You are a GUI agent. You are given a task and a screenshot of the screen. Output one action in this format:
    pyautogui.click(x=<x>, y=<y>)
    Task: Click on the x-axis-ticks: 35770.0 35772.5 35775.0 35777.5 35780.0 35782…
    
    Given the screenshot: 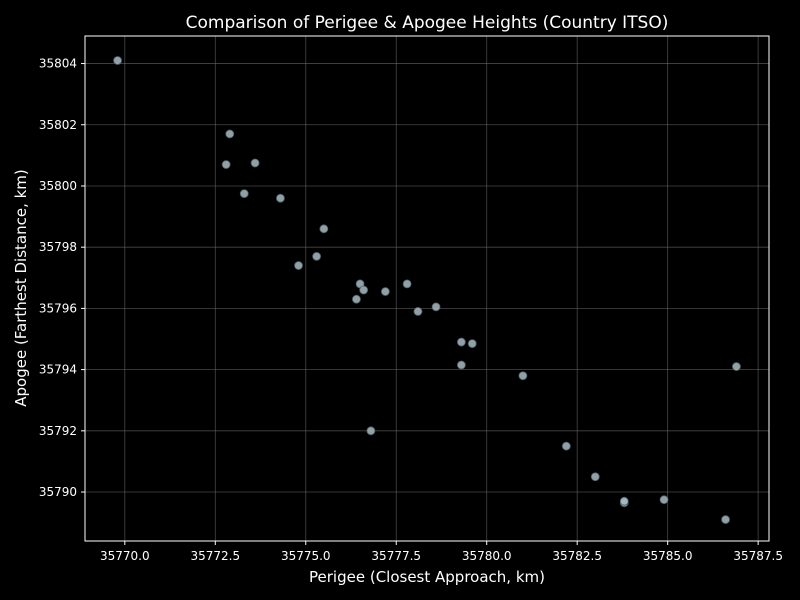 What is the action you would take?
    pyautogui.click(x=441, y=552)
    